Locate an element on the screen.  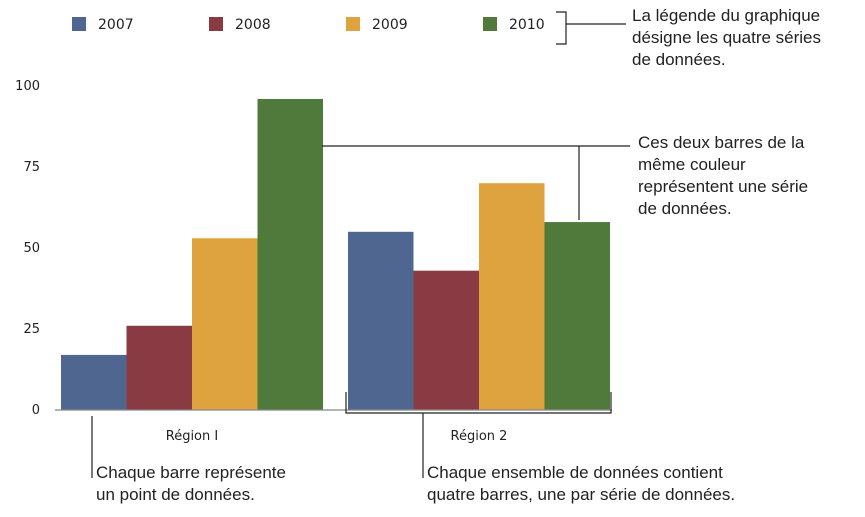
category-label: Région I is located at coordinates (192, 436).